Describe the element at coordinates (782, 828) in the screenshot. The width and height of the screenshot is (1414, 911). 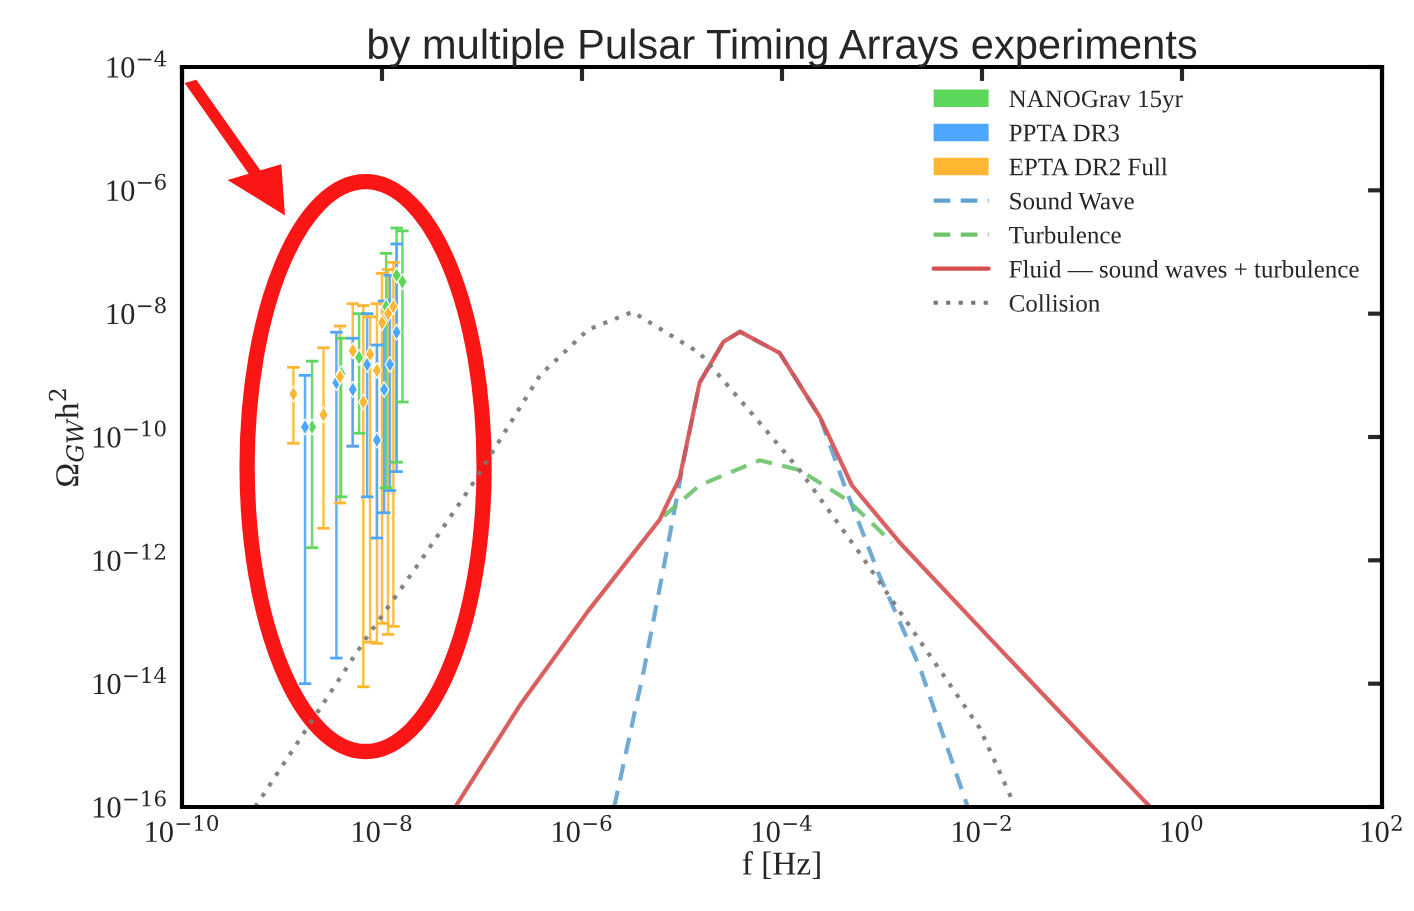
I see `x-tick-label: 10$^{−4}$` at that location.